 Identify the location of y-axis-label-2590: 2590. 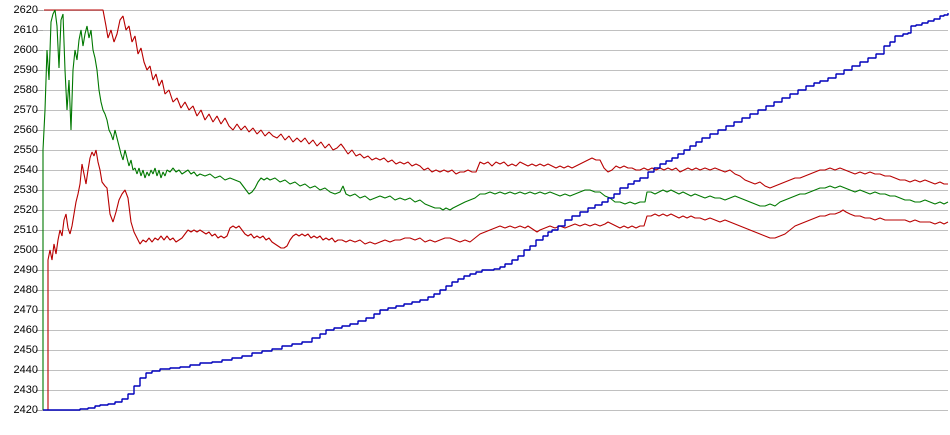
(25, 70).